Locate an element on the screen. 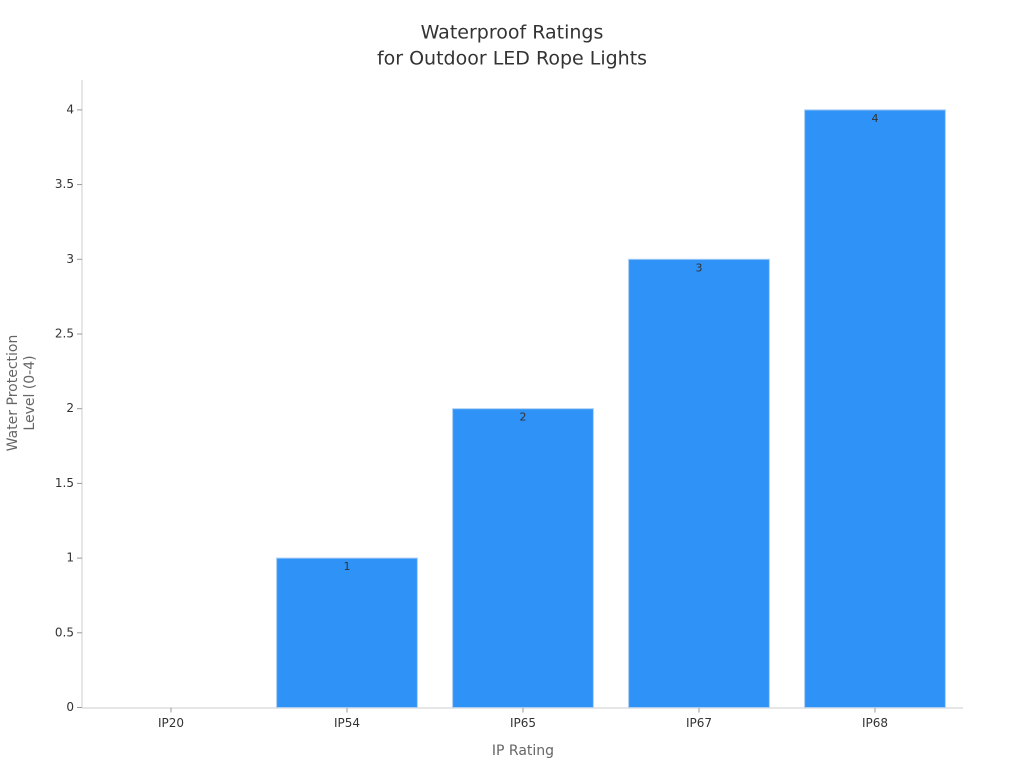 Image resolution: width=1024 pixels, height=772 pixels. y-tick-label: 1.5 is located at coordinates (64, 483).